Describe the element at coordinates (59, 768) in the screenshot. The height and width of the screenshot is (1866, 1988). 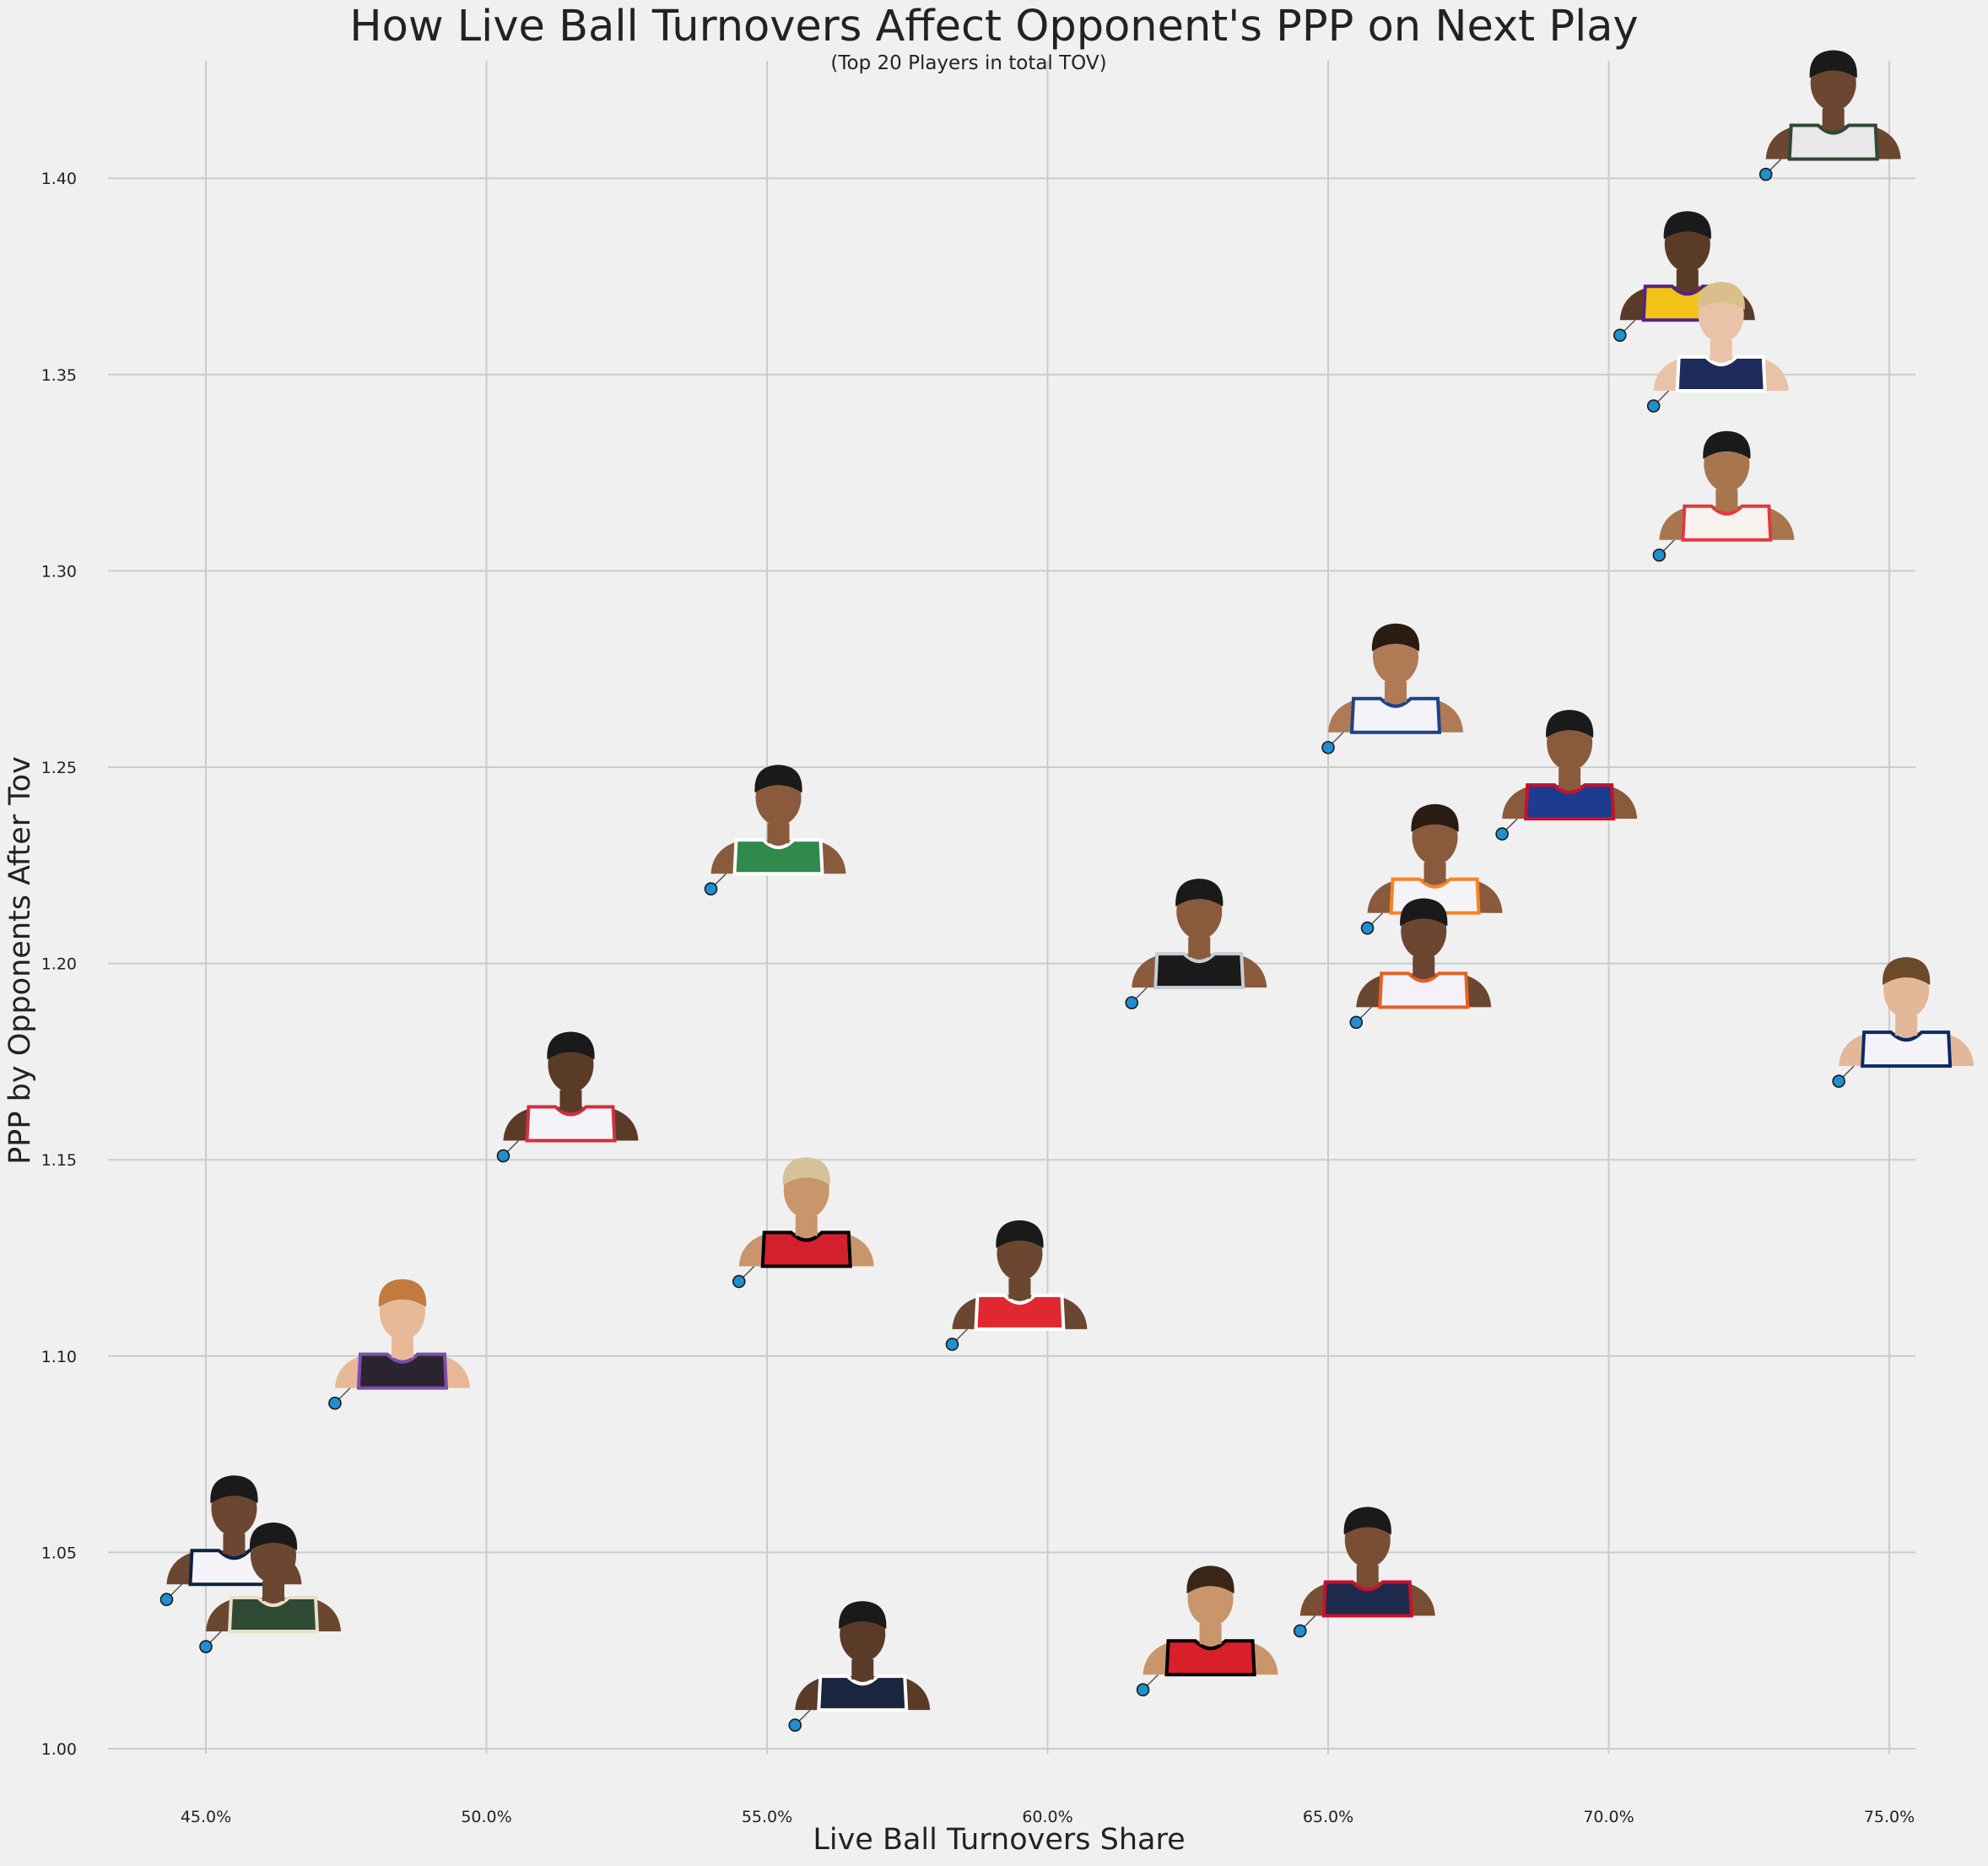
I see `y-tick-label: 1.25` at that location.